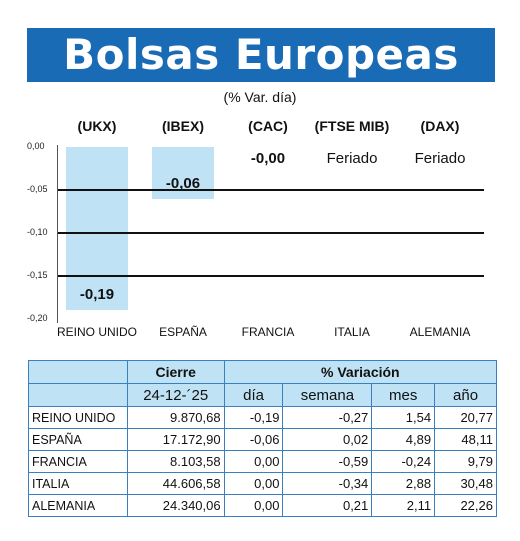 The width and height of the screenshot is (520, 541). I want to click on table-row: FRANCIA 8.103,58 0,00 -0,59 -0,24 9,79, so click(262, 461).